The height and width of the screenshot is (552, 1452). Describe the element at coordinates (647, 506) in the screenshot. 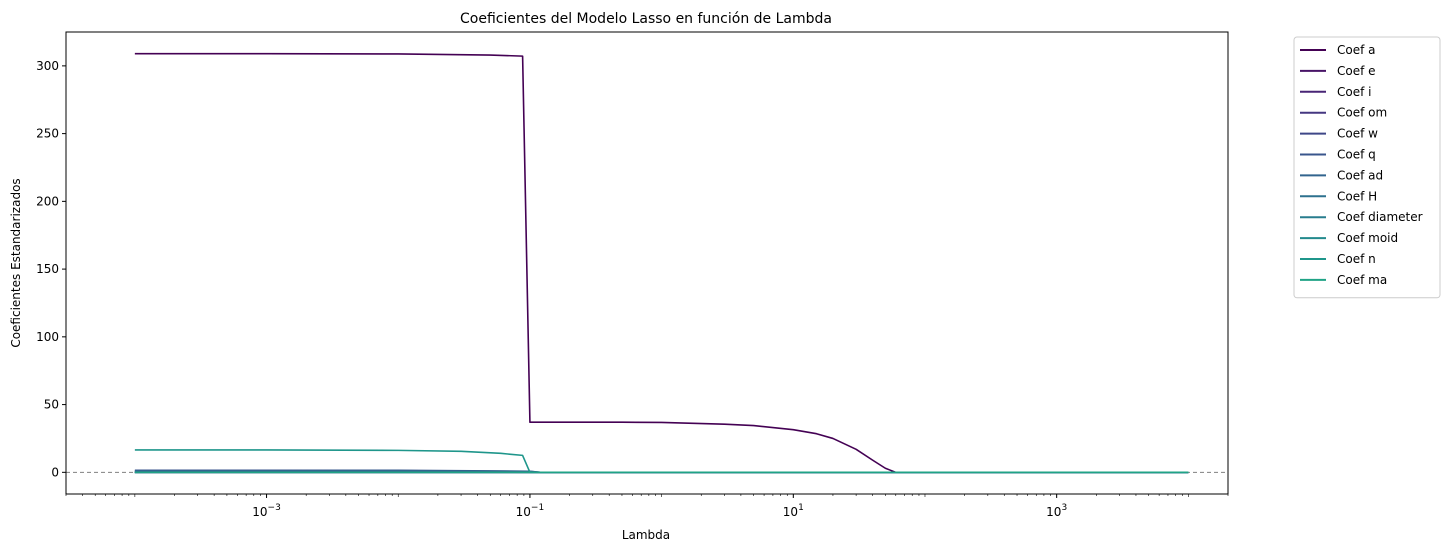

I see `x-axis: 10⁻³ 10⁻¹ 10¹ 10³` at that location.